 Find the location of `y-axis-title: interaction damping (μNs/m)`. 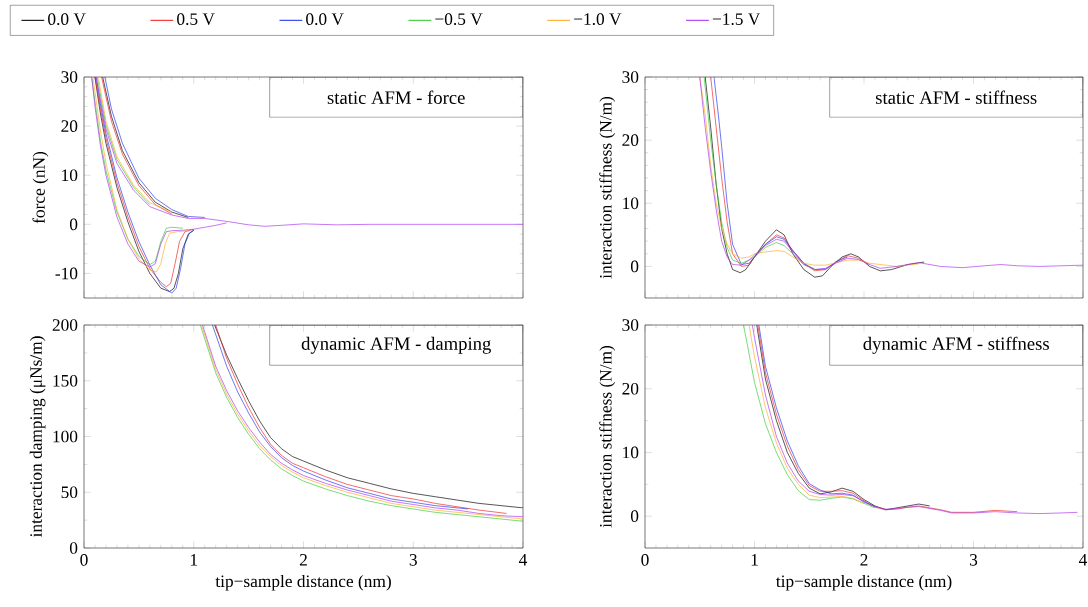

y-axis-title: interaction damping (μNs/m) is located at coordinates (37, 437).